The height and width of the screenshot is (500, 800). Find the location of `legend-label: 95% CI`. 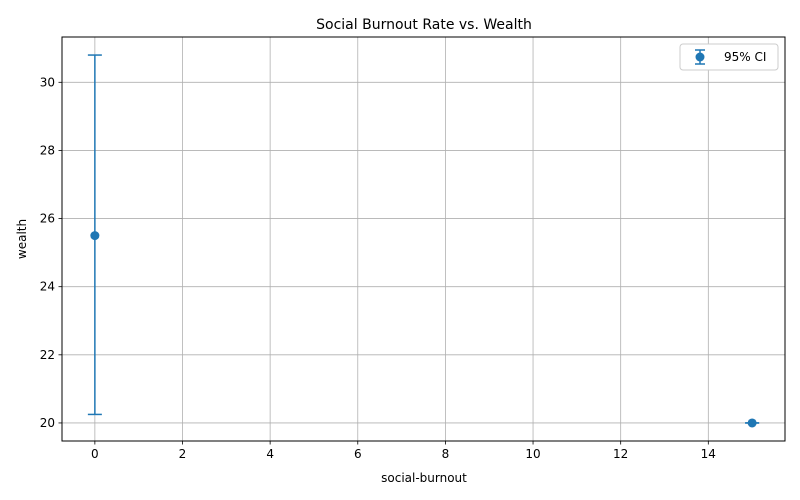

legend-label: 95% CI is located at coordinates (745, 57).